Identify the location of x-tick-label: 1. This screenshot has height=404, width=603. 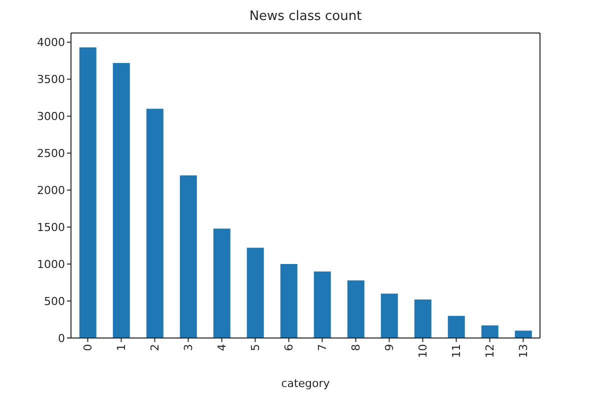
(121, 347).